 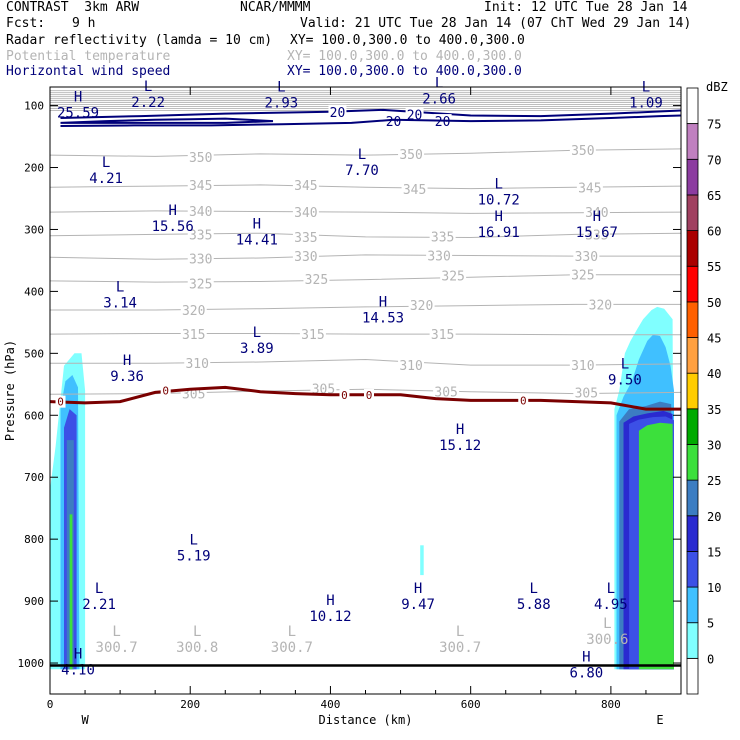 I want to click on wind-extremum-value: 2.66, so click(x=439, y=99).